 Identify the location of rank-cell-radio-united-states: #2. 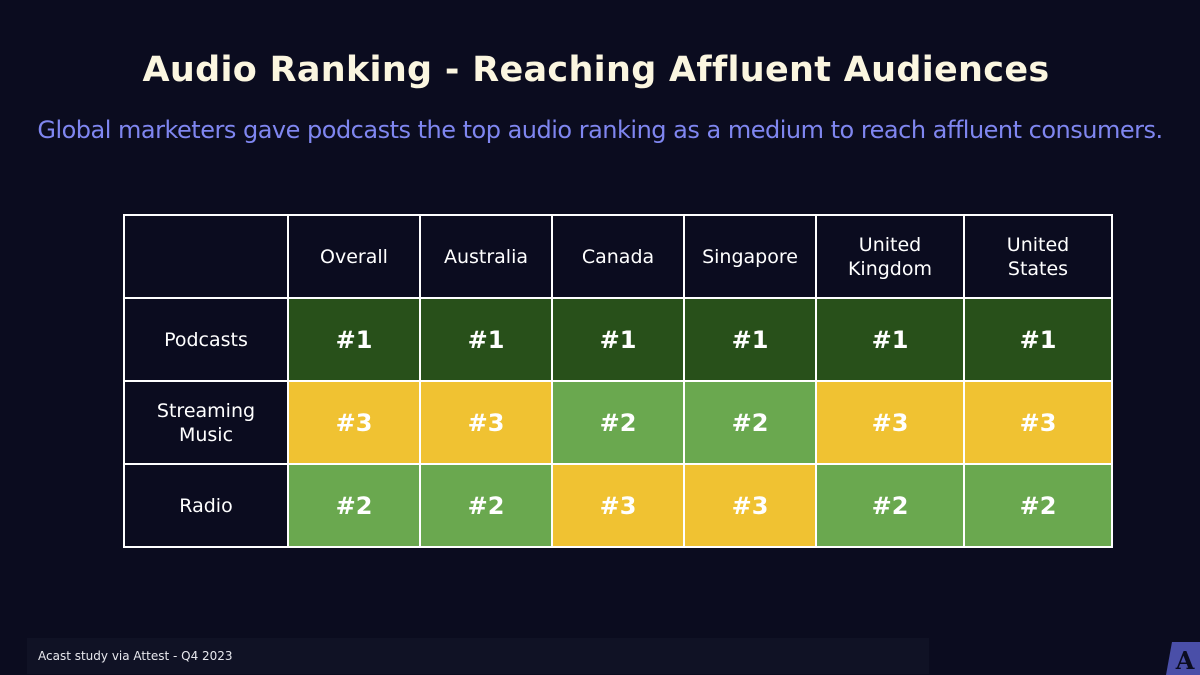
(1038, 505).